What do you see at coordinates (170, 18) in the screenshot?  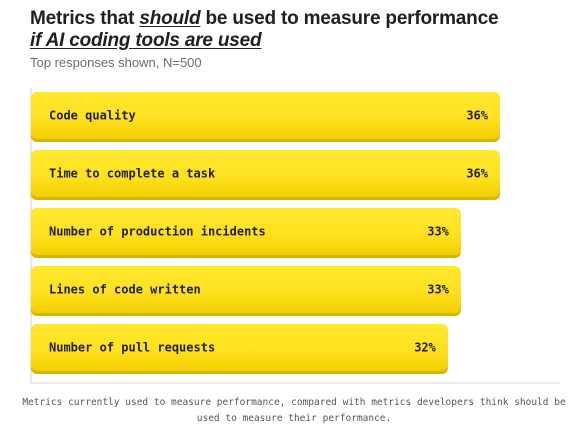 I see `title-emphasis-should: should` at bounding box center [170, 18].